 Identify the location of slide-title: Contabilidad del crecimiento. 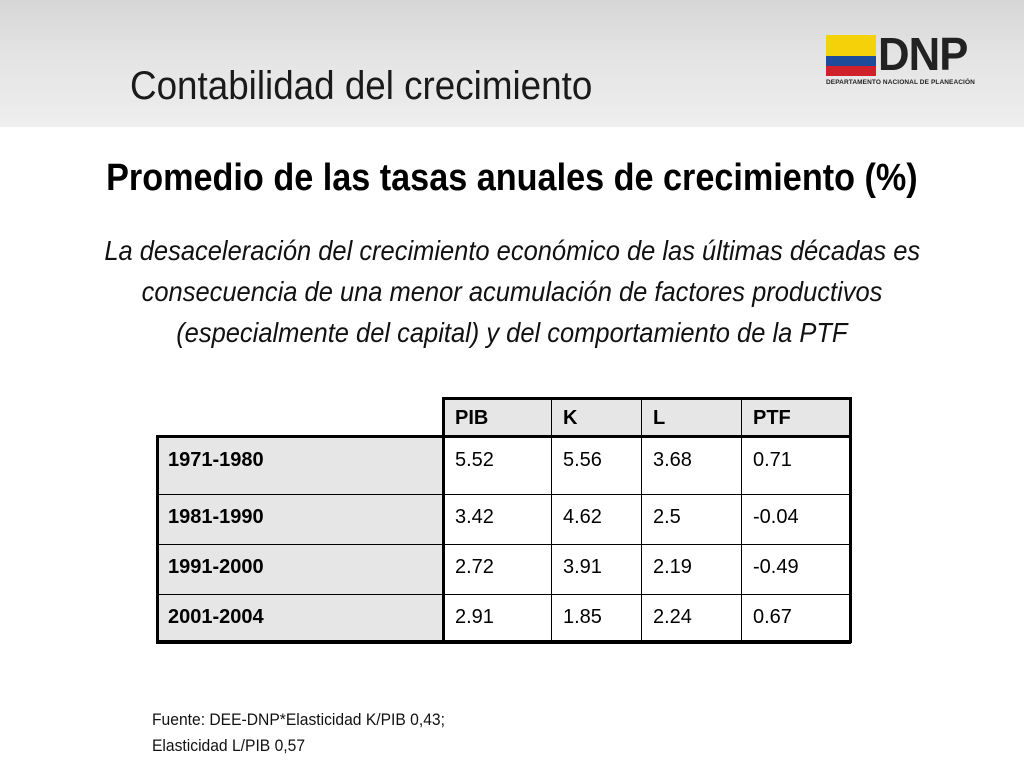
(361, 86).